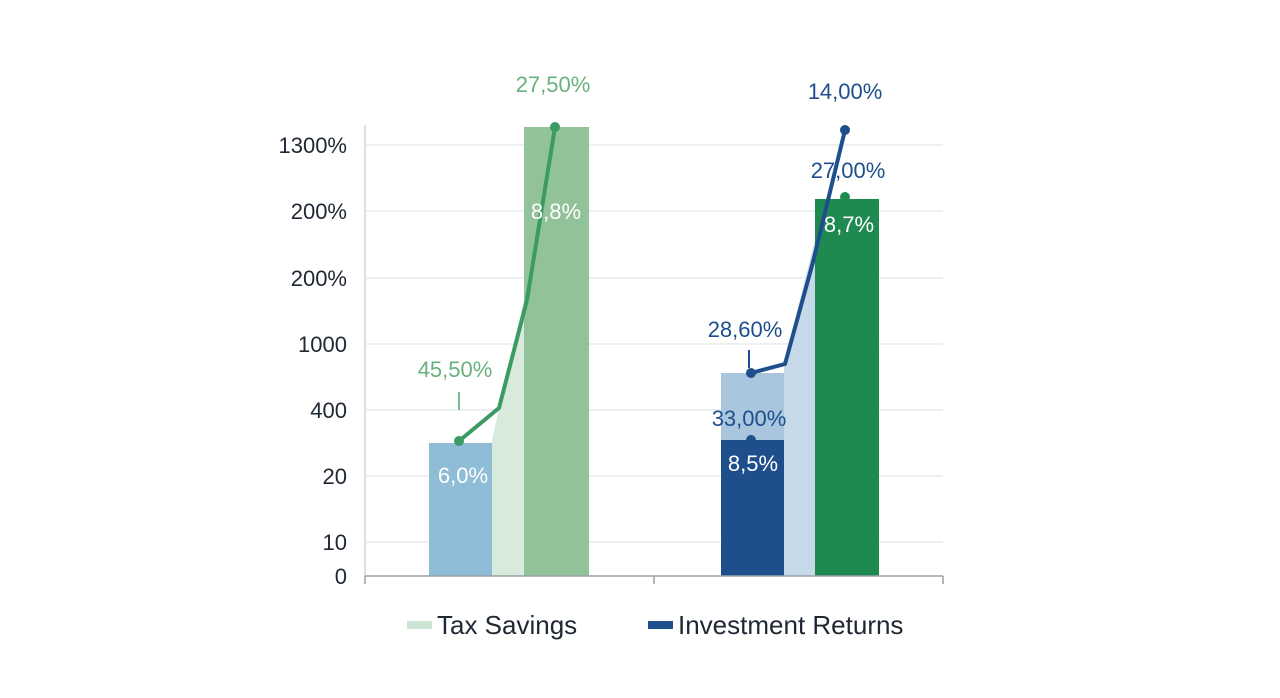 Image resolution: width=1280 pixels, height=698 pixels. Describe the element at coordinates (553, 84) in the screenshot. I see `data-label: 27,50%` at that location.